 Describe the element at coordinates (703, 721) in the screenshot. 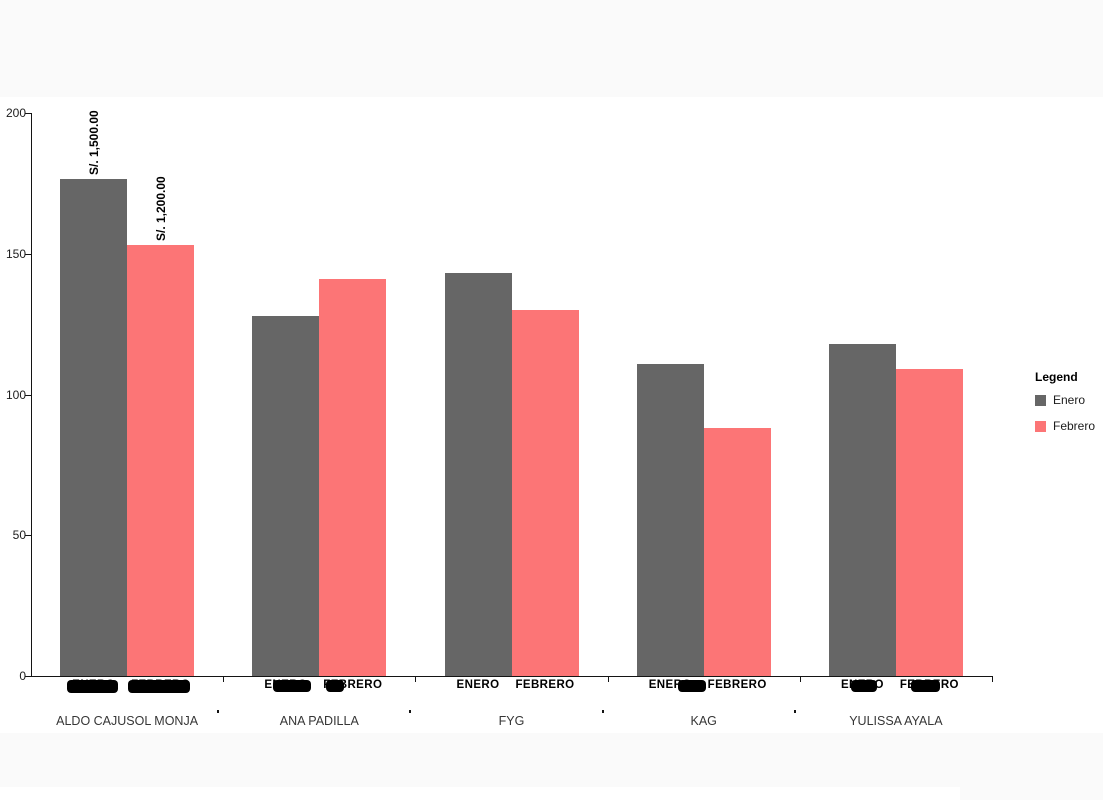

I see `category-label: KAG` at that location.